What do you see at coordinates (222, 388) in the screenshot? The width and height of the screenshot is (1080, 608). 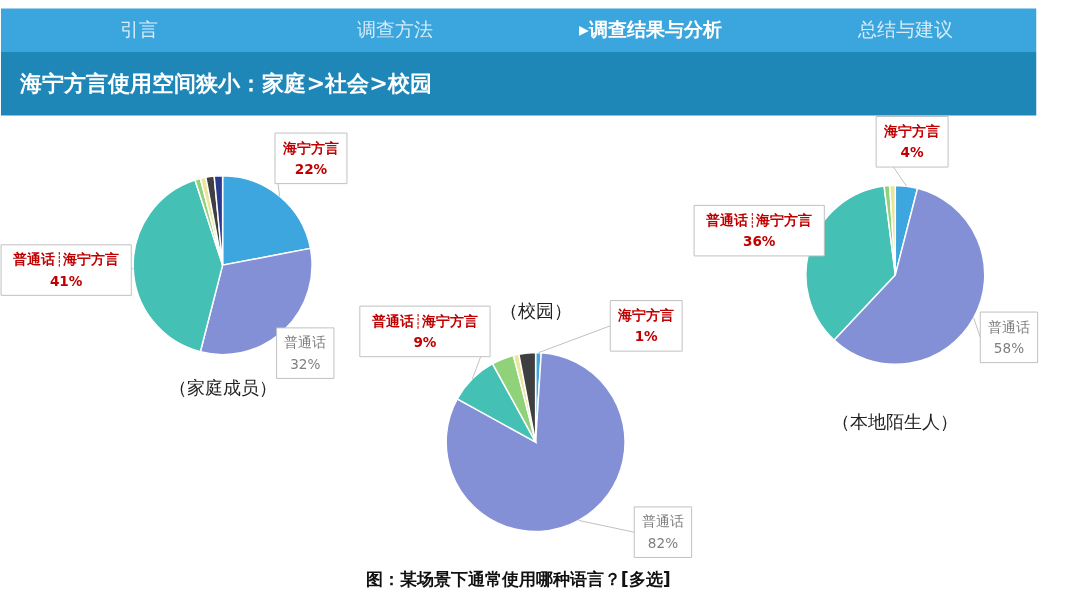 I see `text: （家庭成员）` at bounding box center [222, 388].